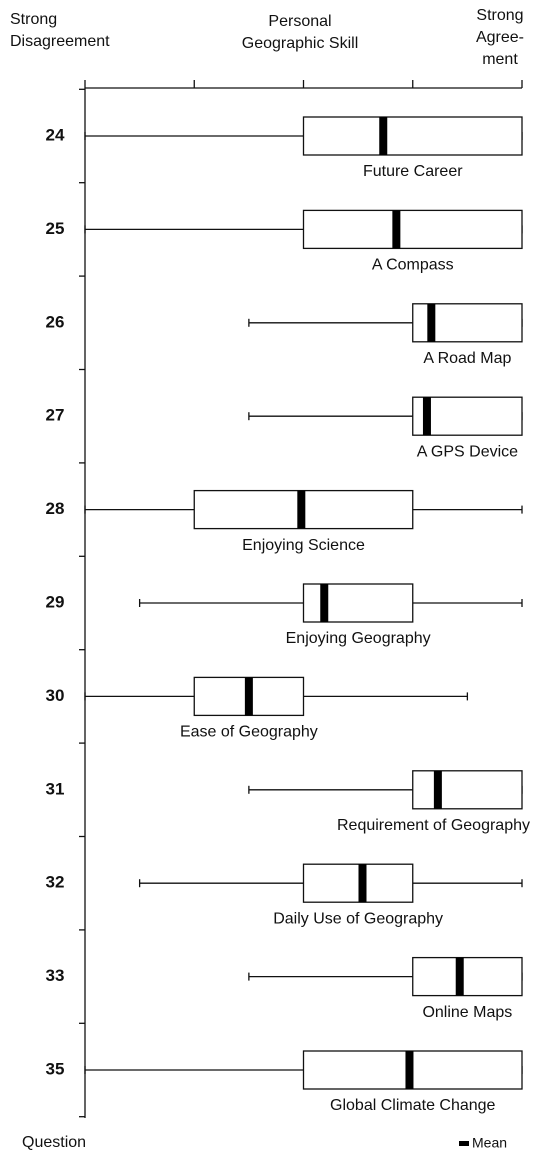 This screenshot has width=534, height=1155. Describe the element at coordinates (55, 975) in the screenshot. I see `category-label cat: 33` at that location.